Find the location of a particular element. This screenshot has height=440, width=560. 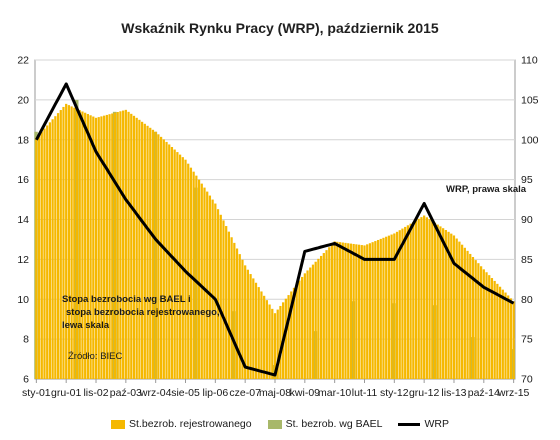

y-left-tick-label: 20 is located at coordinates (23, 100).